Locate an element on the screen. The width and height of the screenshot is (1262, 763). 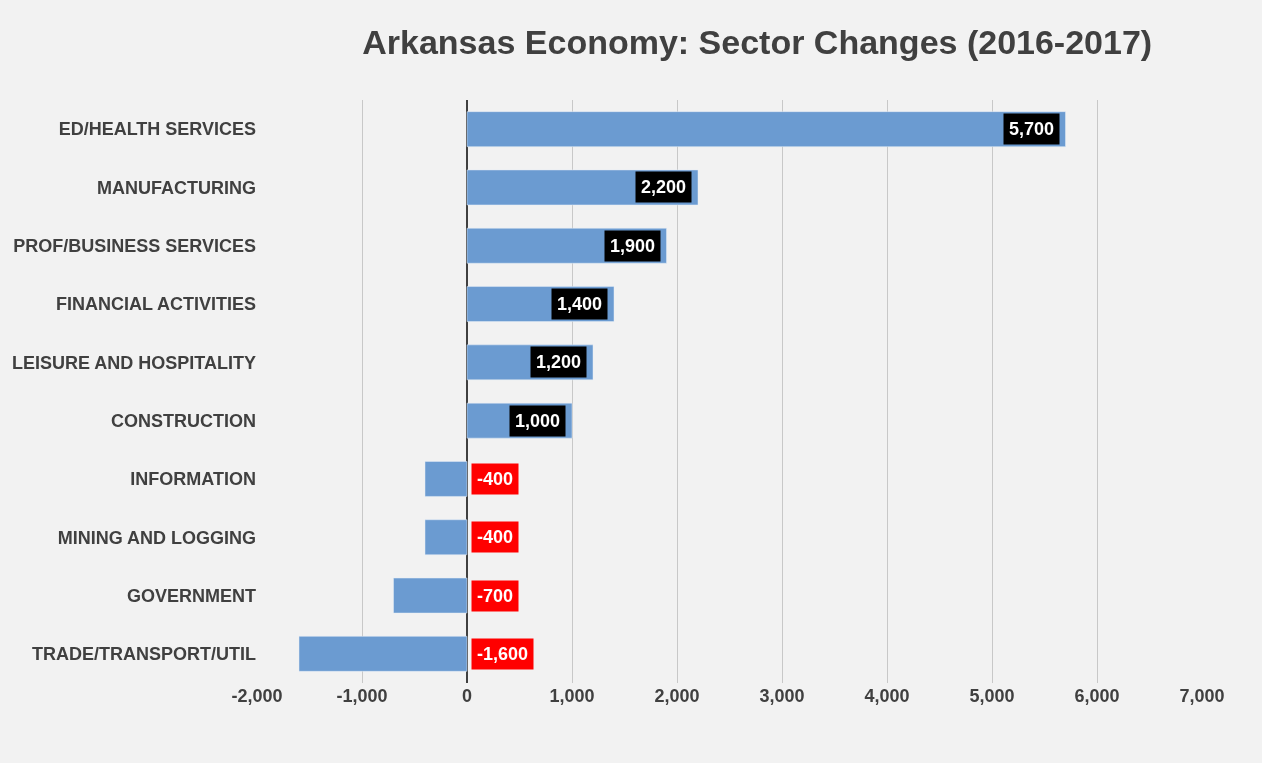
x-tick-label: -1,000 is located at coordinates (362, 696).